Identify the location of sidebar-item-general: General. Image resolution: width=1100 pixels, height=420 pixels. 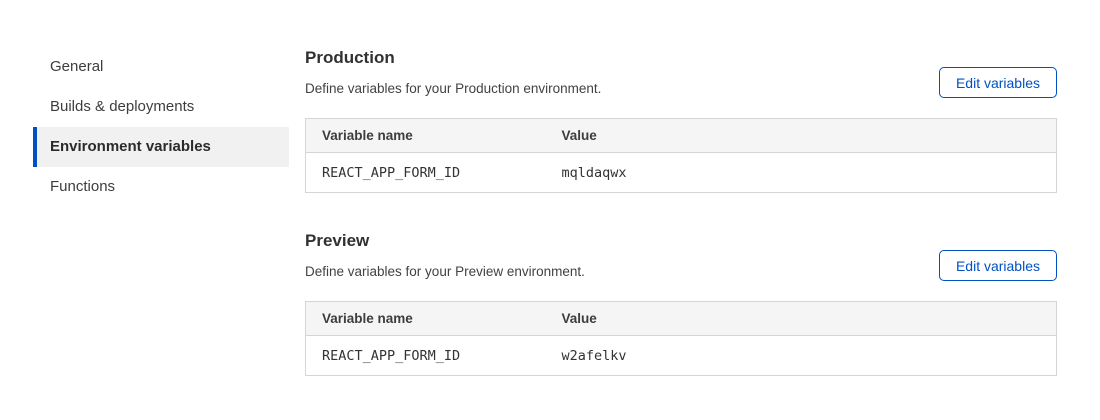
(77, 66).